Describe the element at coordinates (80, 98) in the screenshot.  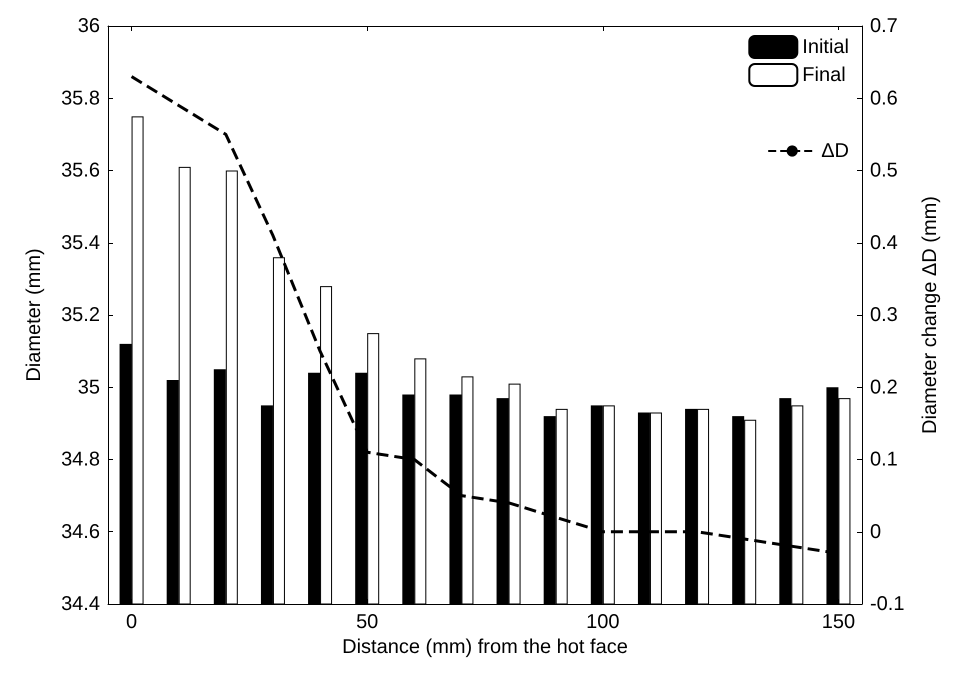
I see `y-tick-label: 35.8` at that location.